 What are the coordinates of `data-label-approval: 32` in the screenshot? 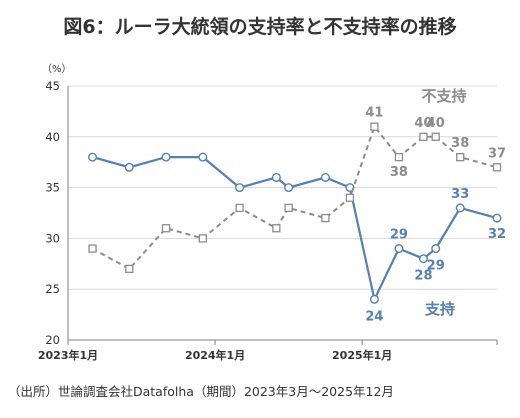 It's located at (497, 234).